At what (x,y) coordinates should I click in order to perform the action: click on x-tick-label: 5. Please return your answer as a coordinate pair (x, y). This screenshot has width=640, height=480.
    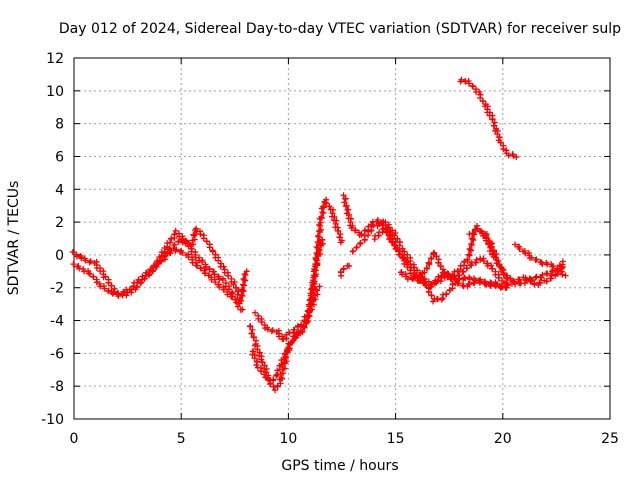
    Looking at the image, I should click on (181, 439).